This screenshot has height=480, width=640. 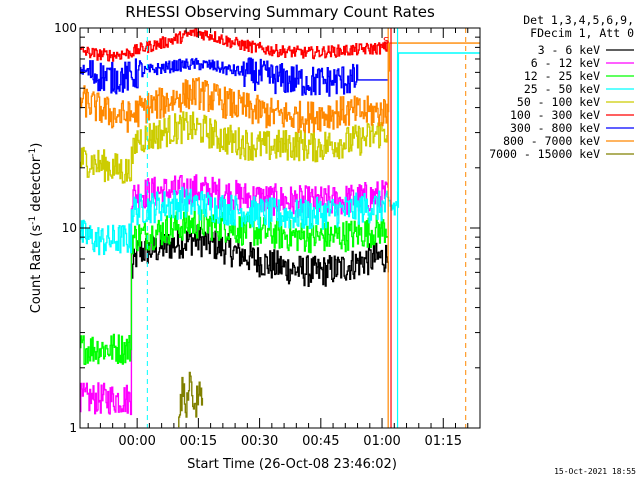 What do you see at coordinates (136, 441) in the screenshot?
I see `x-tick-label: 00:00` at bounding box center [136, 441].